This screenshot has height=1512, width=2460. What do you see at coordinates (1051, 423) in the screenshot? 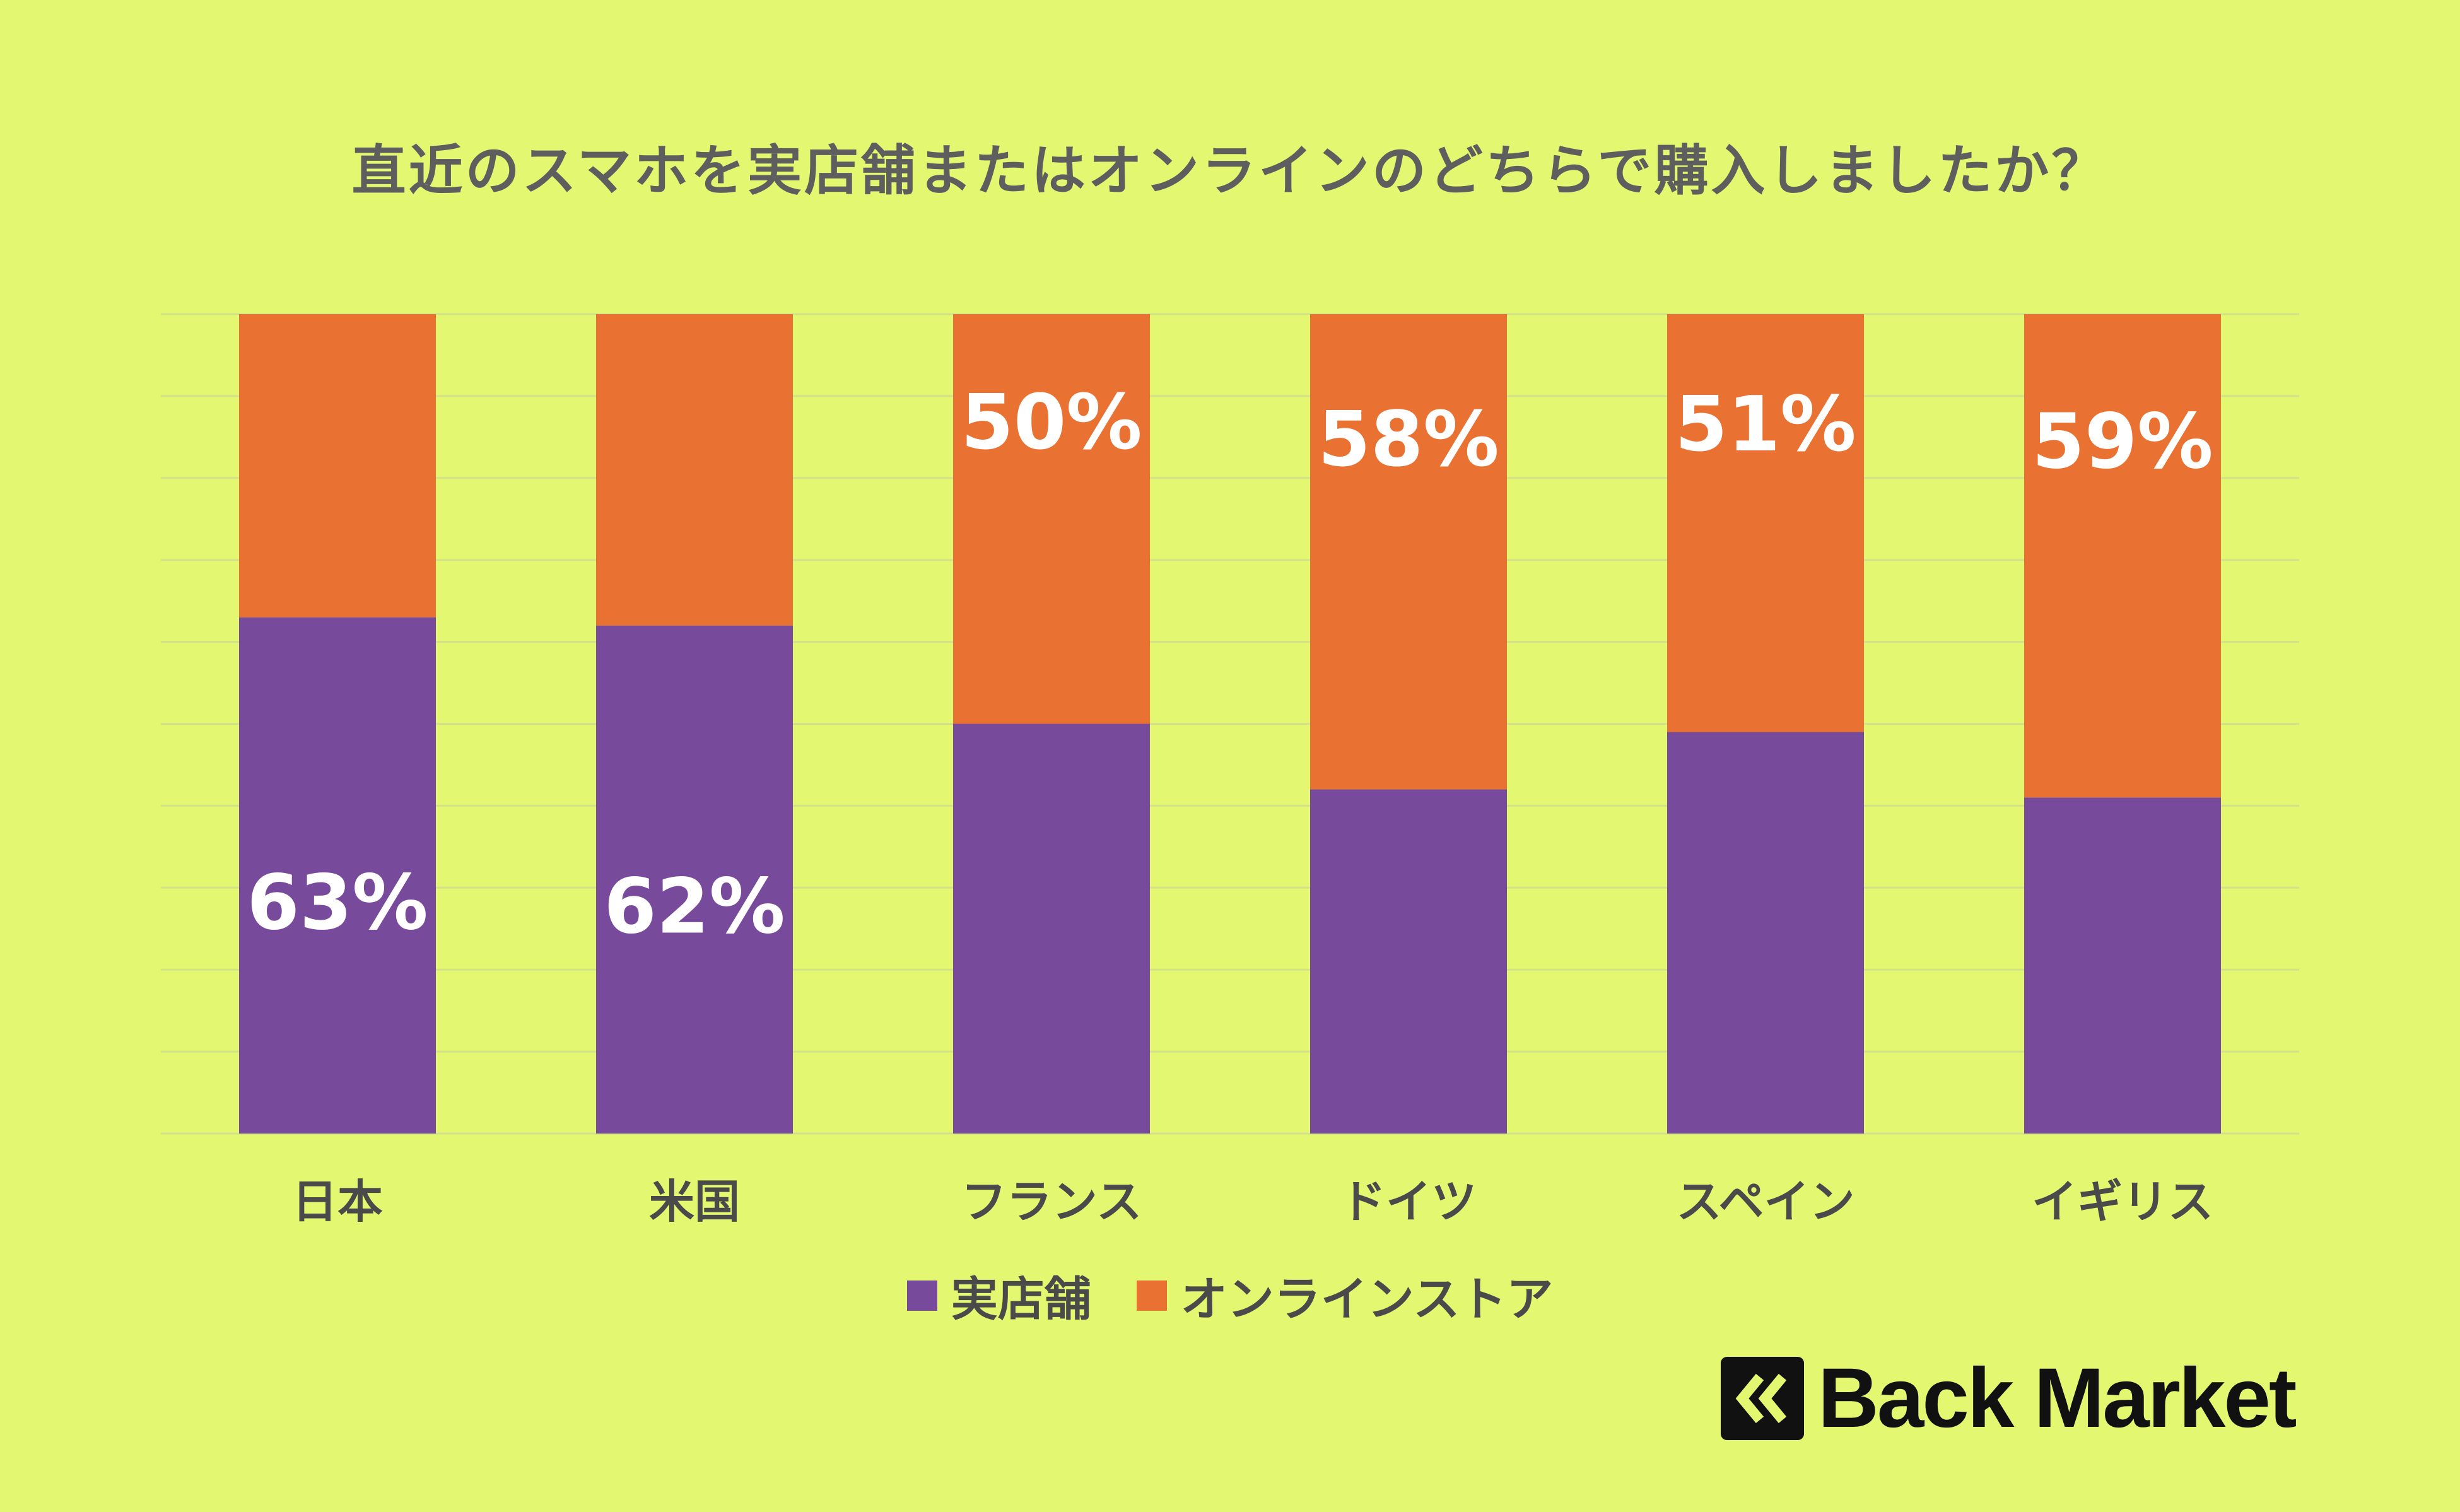
I see `data-label: 50%` at bounding box center [1051, 423].